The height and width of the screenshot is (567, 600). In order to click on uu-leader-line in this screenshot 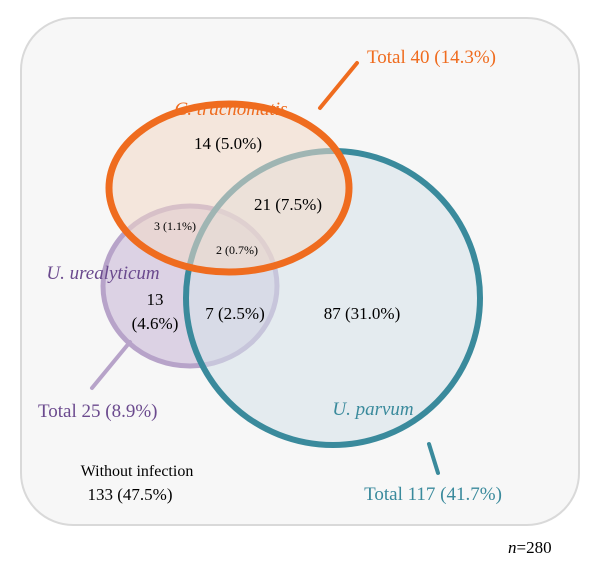, I will do `click(111, 365)`.